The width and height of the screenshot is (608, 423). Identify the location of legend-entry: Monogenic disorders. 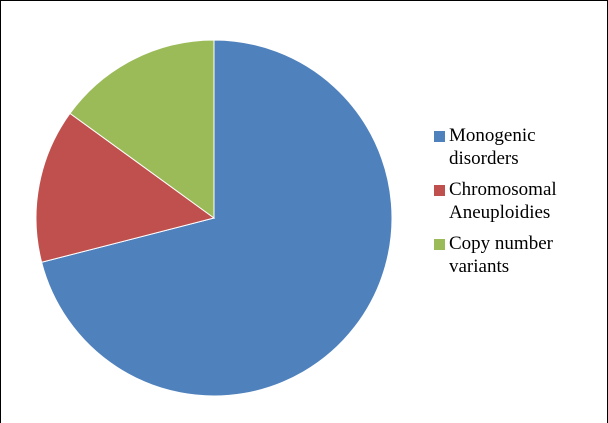
(519, 147).